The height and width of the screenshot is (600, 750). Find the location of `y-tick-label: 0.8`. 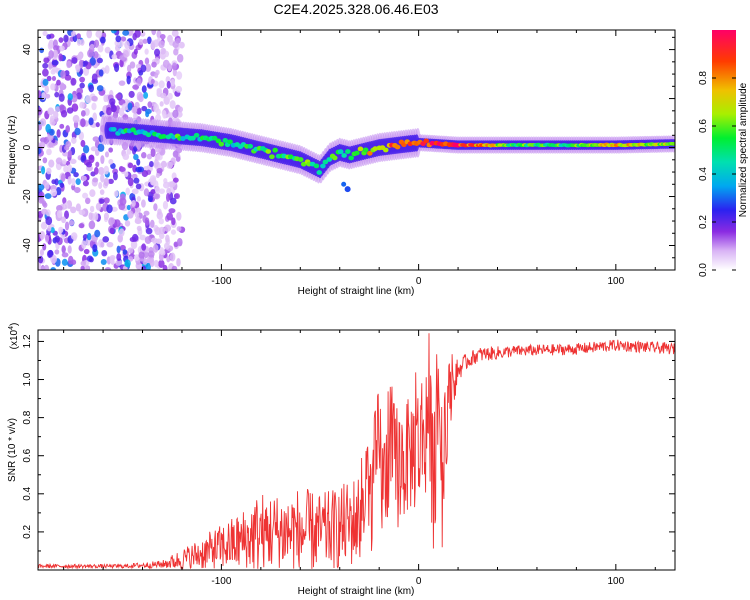

y-tick-label: 0.8 is located at coordinates (27, 417).